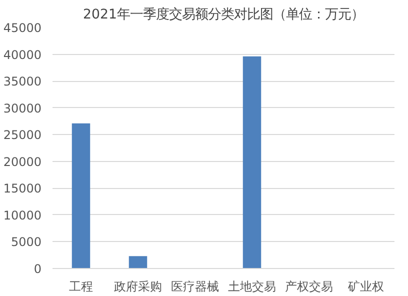 The height and width of the screenshot is (296, 408). I want to click on y-tick-label: 35000, so click(22, 81).